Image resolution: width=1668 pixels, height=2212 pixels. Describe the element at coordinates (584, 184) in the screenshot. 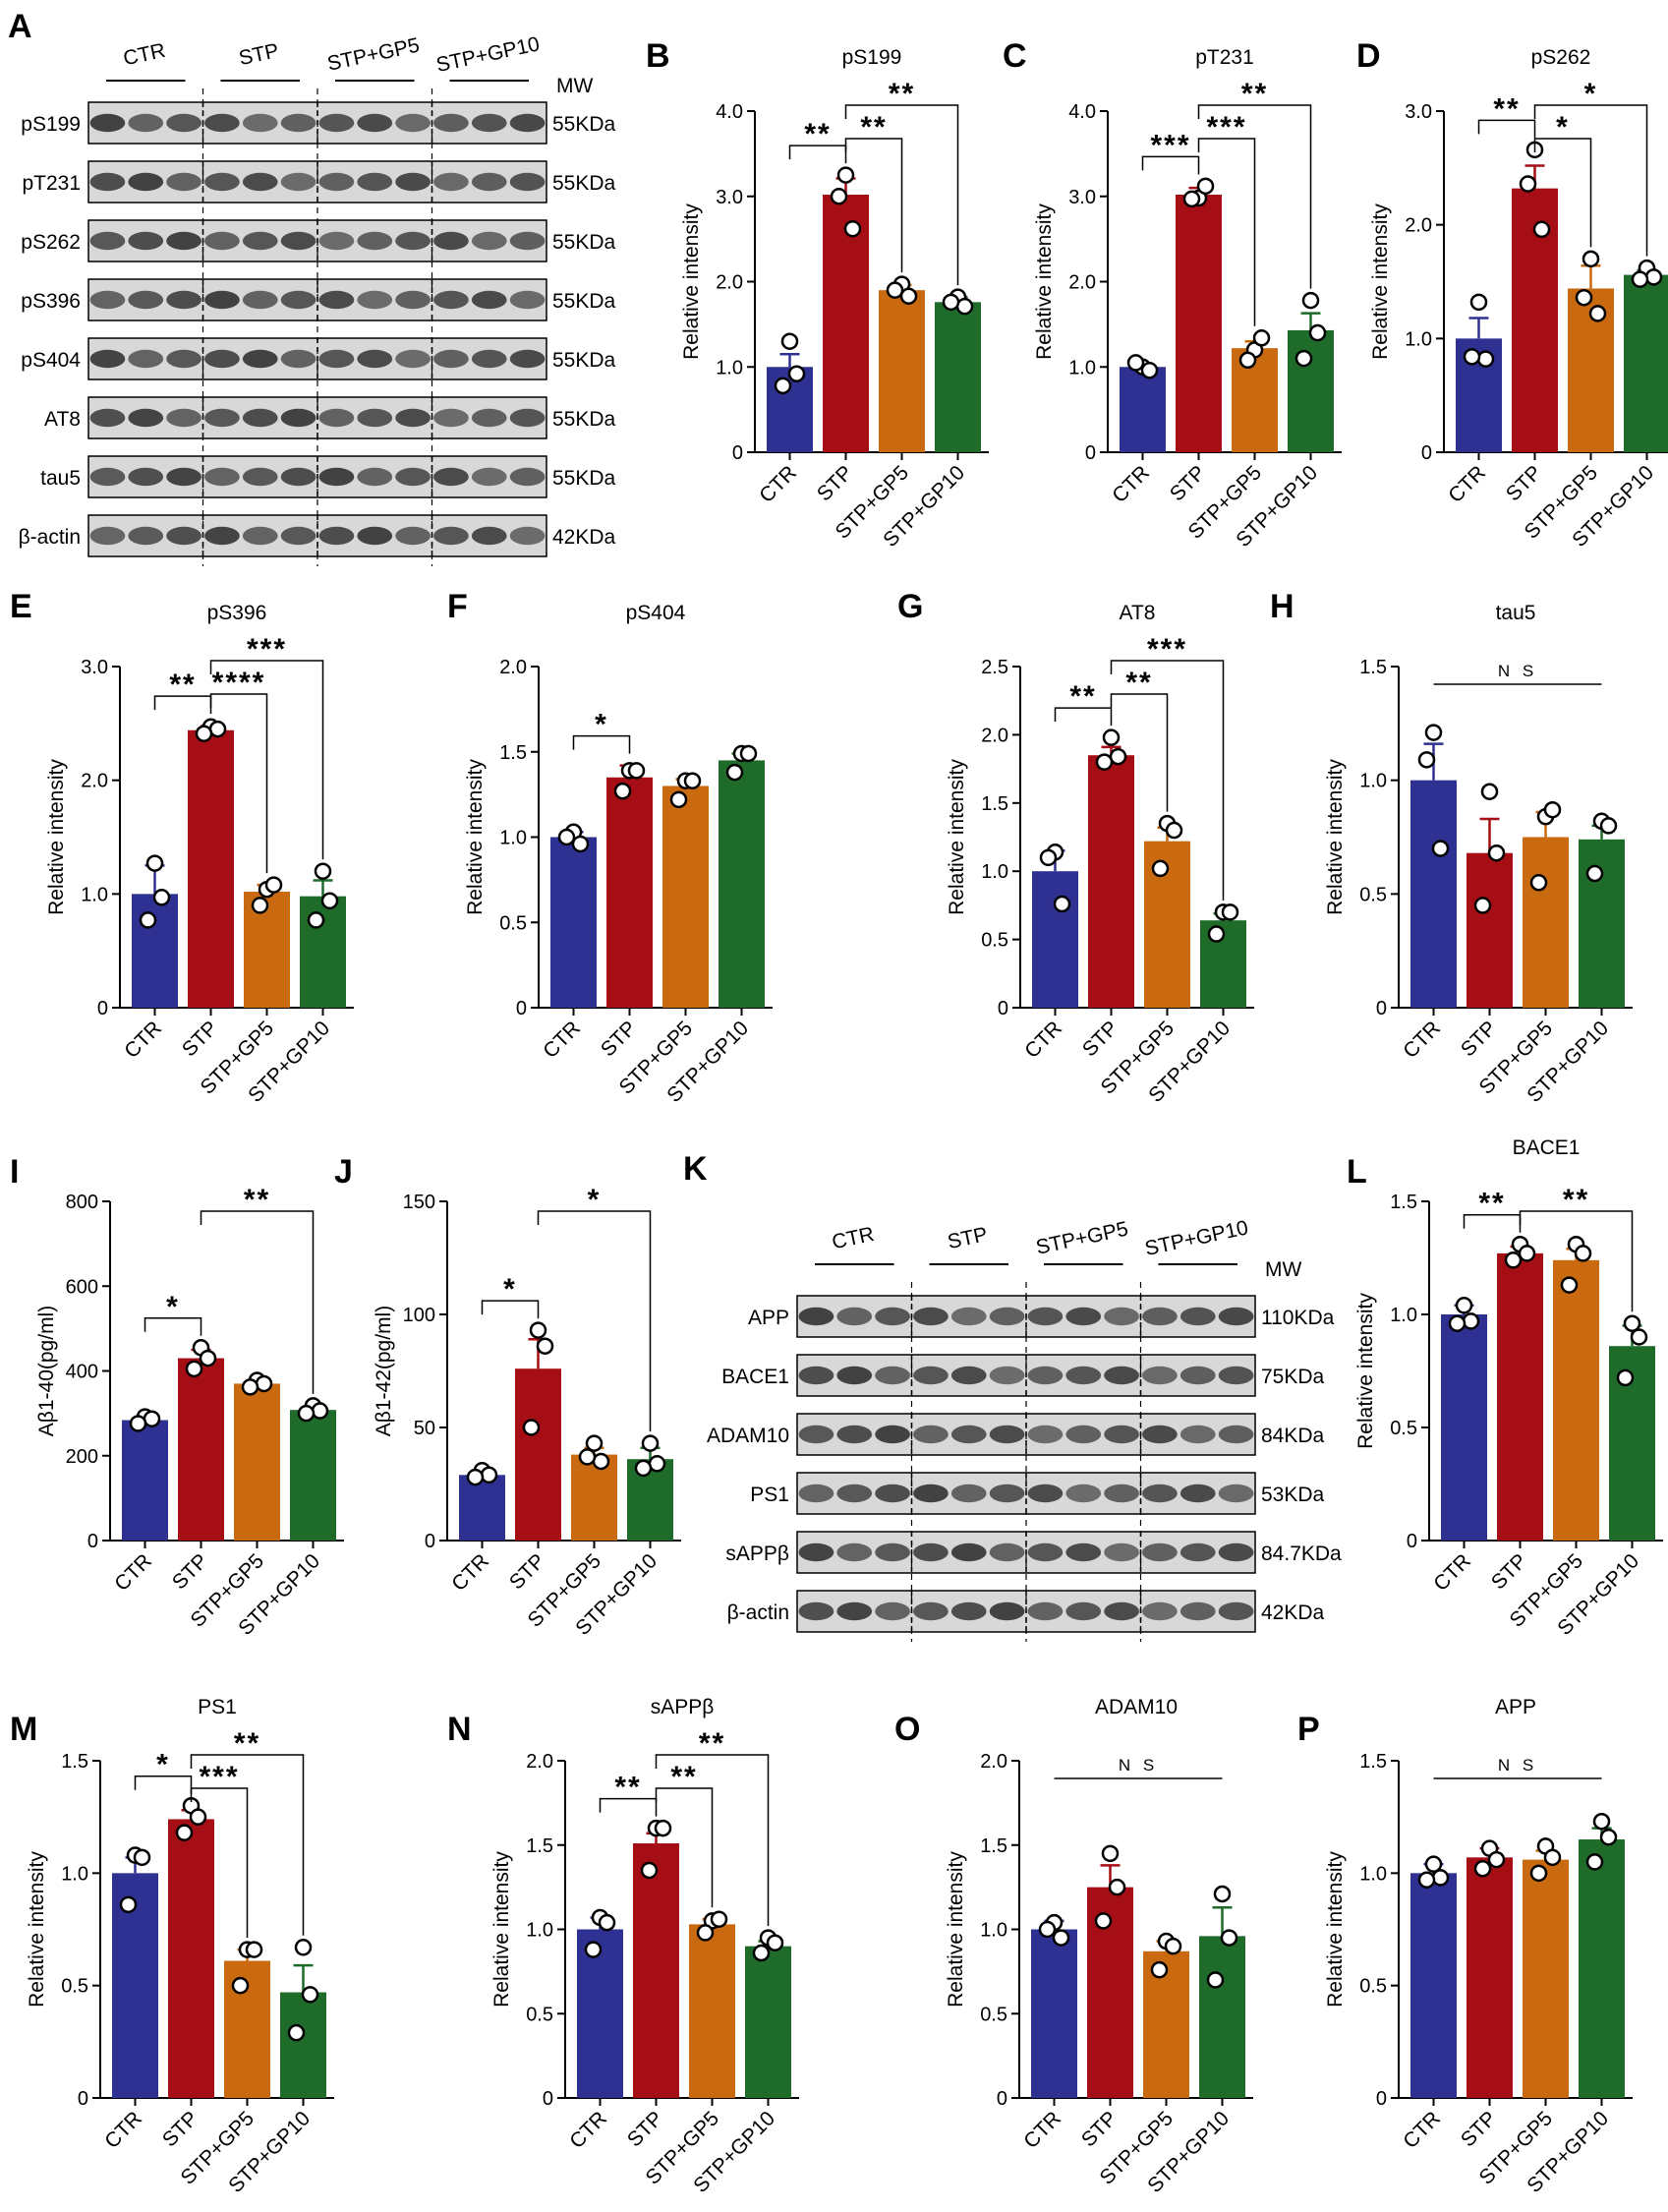

I see `blot-mw-label: 55KDa` at that location.